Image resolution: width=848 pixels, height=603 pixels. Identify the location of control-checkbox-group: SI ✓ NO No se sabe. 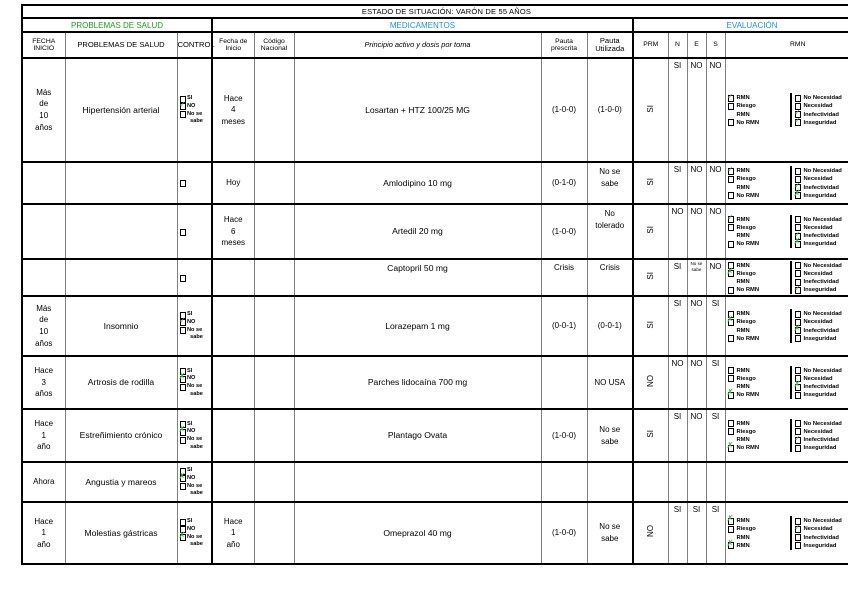
(195, 325).